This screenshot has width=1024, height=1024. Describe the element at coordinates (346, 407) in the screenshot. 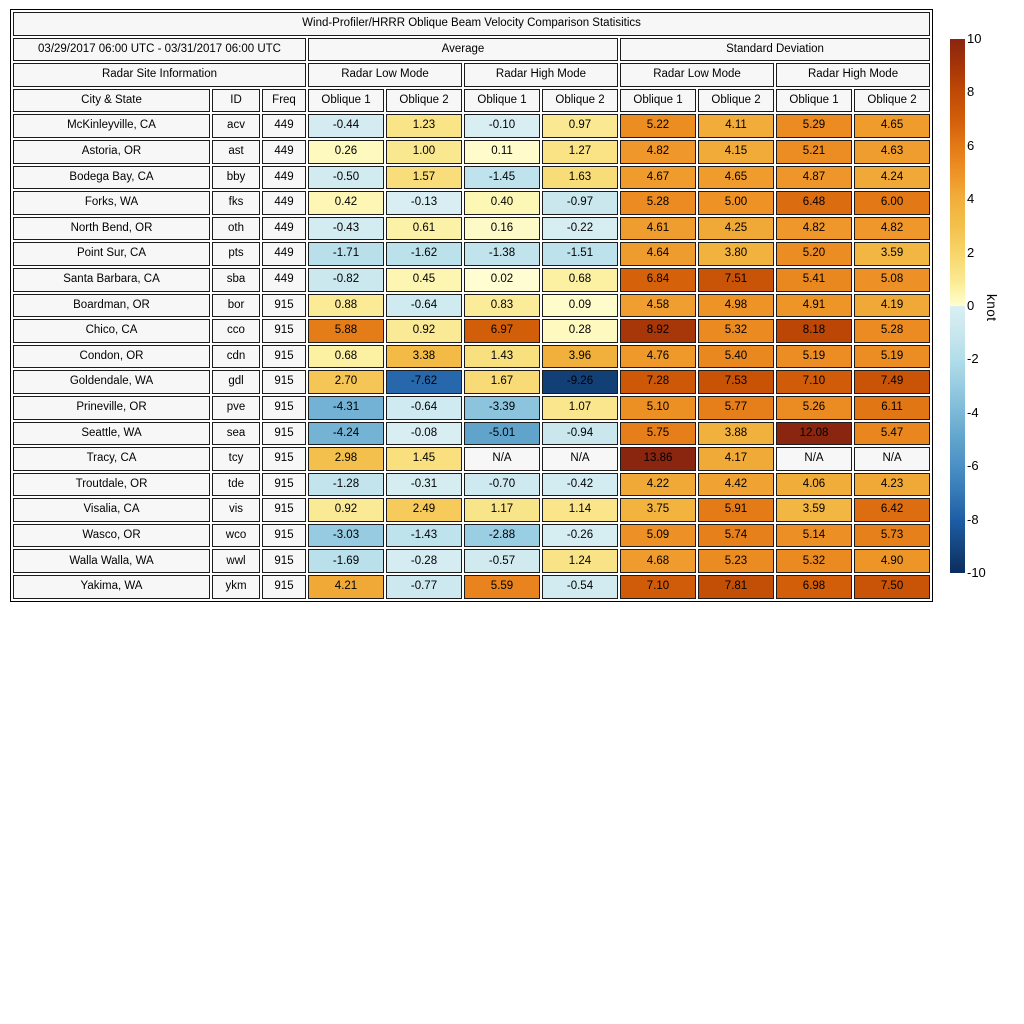

I see `value-cell: -4.31` at that location.